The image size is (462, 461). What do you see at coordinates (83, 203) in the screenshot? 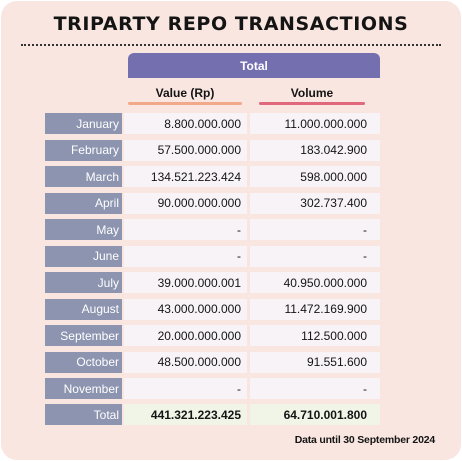
I see `month-label: April` at bounding box center [83, 203].